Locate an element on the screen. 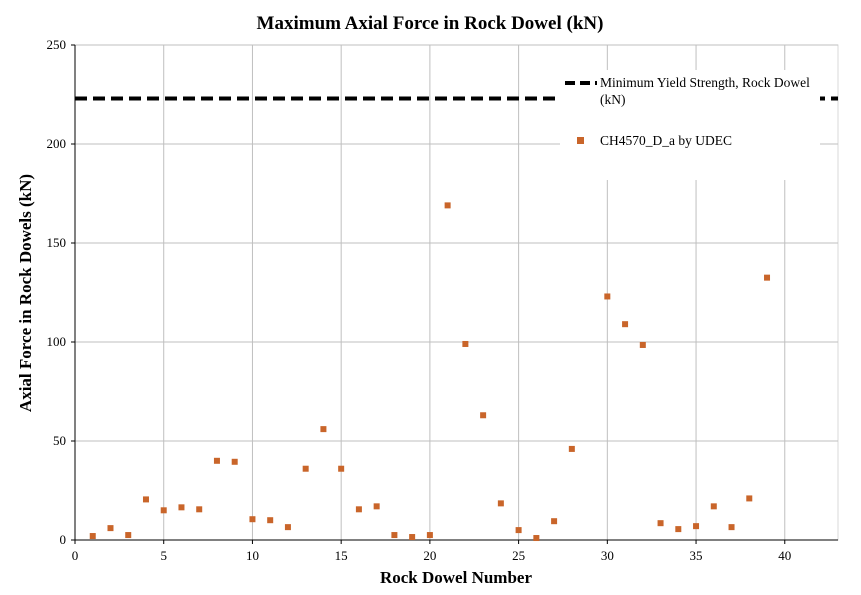 Image resolution: width=861 pixels, height=595 pixels. y-tick-label: 200 is located at coordinates (57, 143).